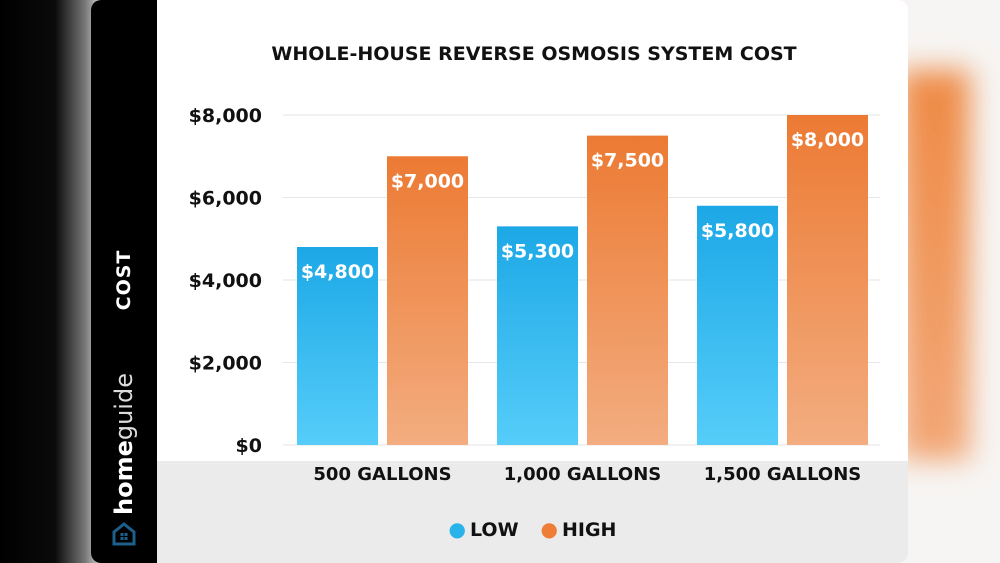  What do you see at coordinates (532, 512) in the screenshot?
I see `legend-band: ● LOW ● HIGH` at bounding box center [532, 512].